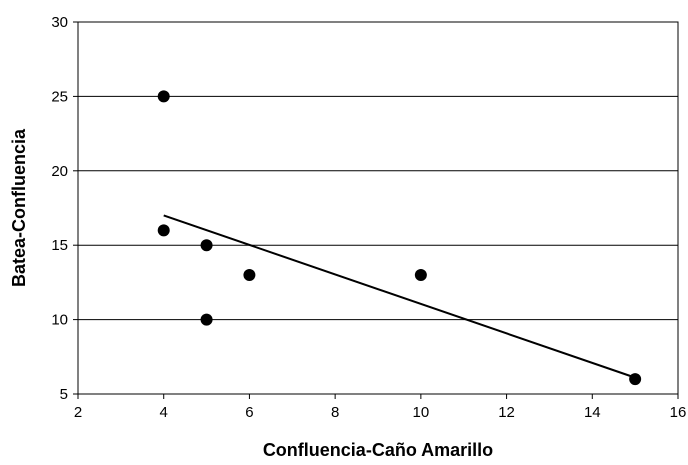 This screenshot has height=465, width=688. What do you see at coordinates (59, 320) in the screenshot?
I see `y-tick-label-10: 10` at bounding box center [59, 320].